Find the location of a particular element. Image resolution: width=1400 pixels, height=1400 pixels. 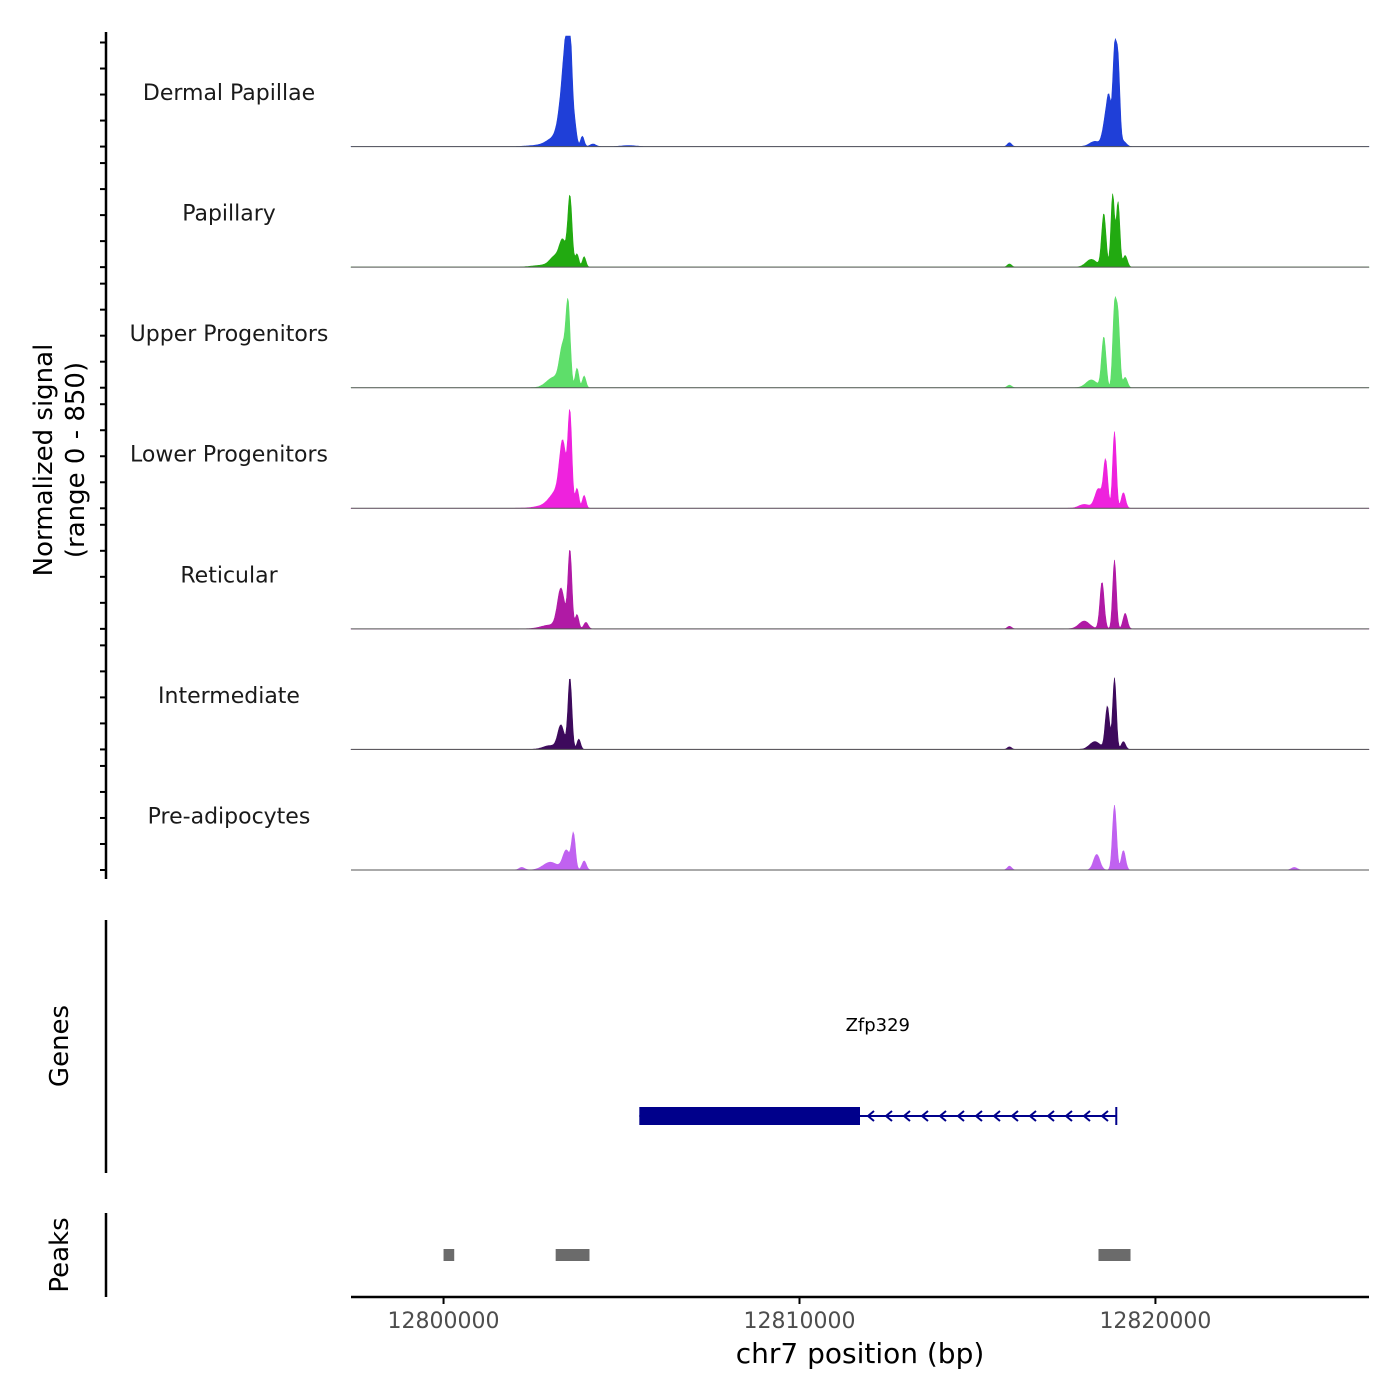

coverage-track-label: Lower Progenitors is located at coordinates (229, 455).